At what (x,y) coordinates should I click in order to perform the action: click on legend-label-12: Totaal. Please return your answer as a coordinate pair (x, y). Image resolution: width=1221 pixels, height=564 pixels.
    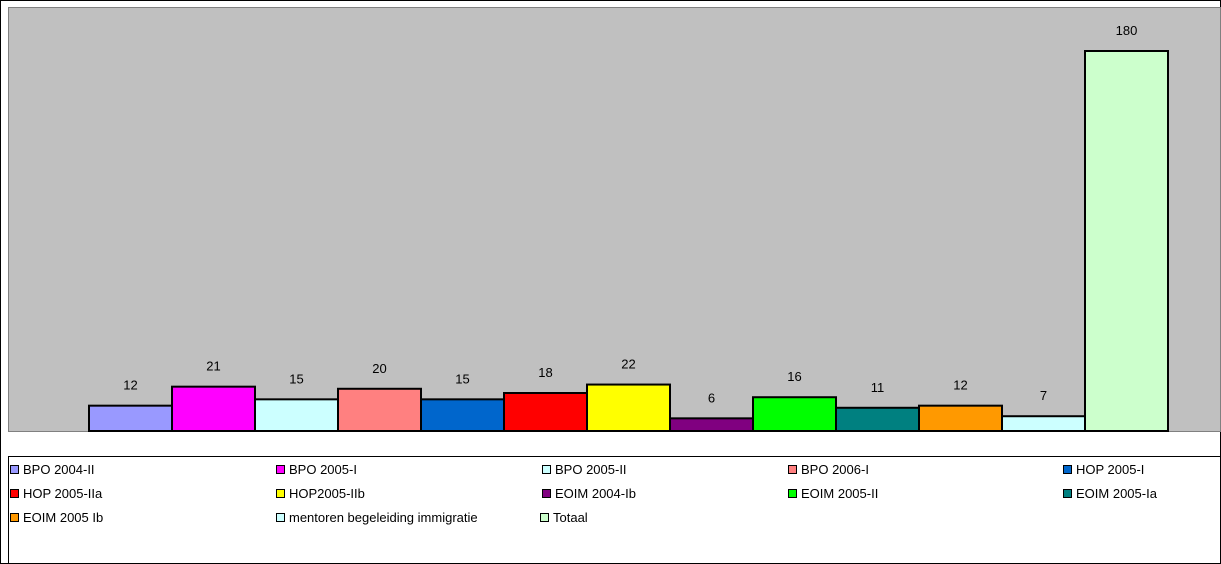
    Looking at the image, I should click on (570, 517).